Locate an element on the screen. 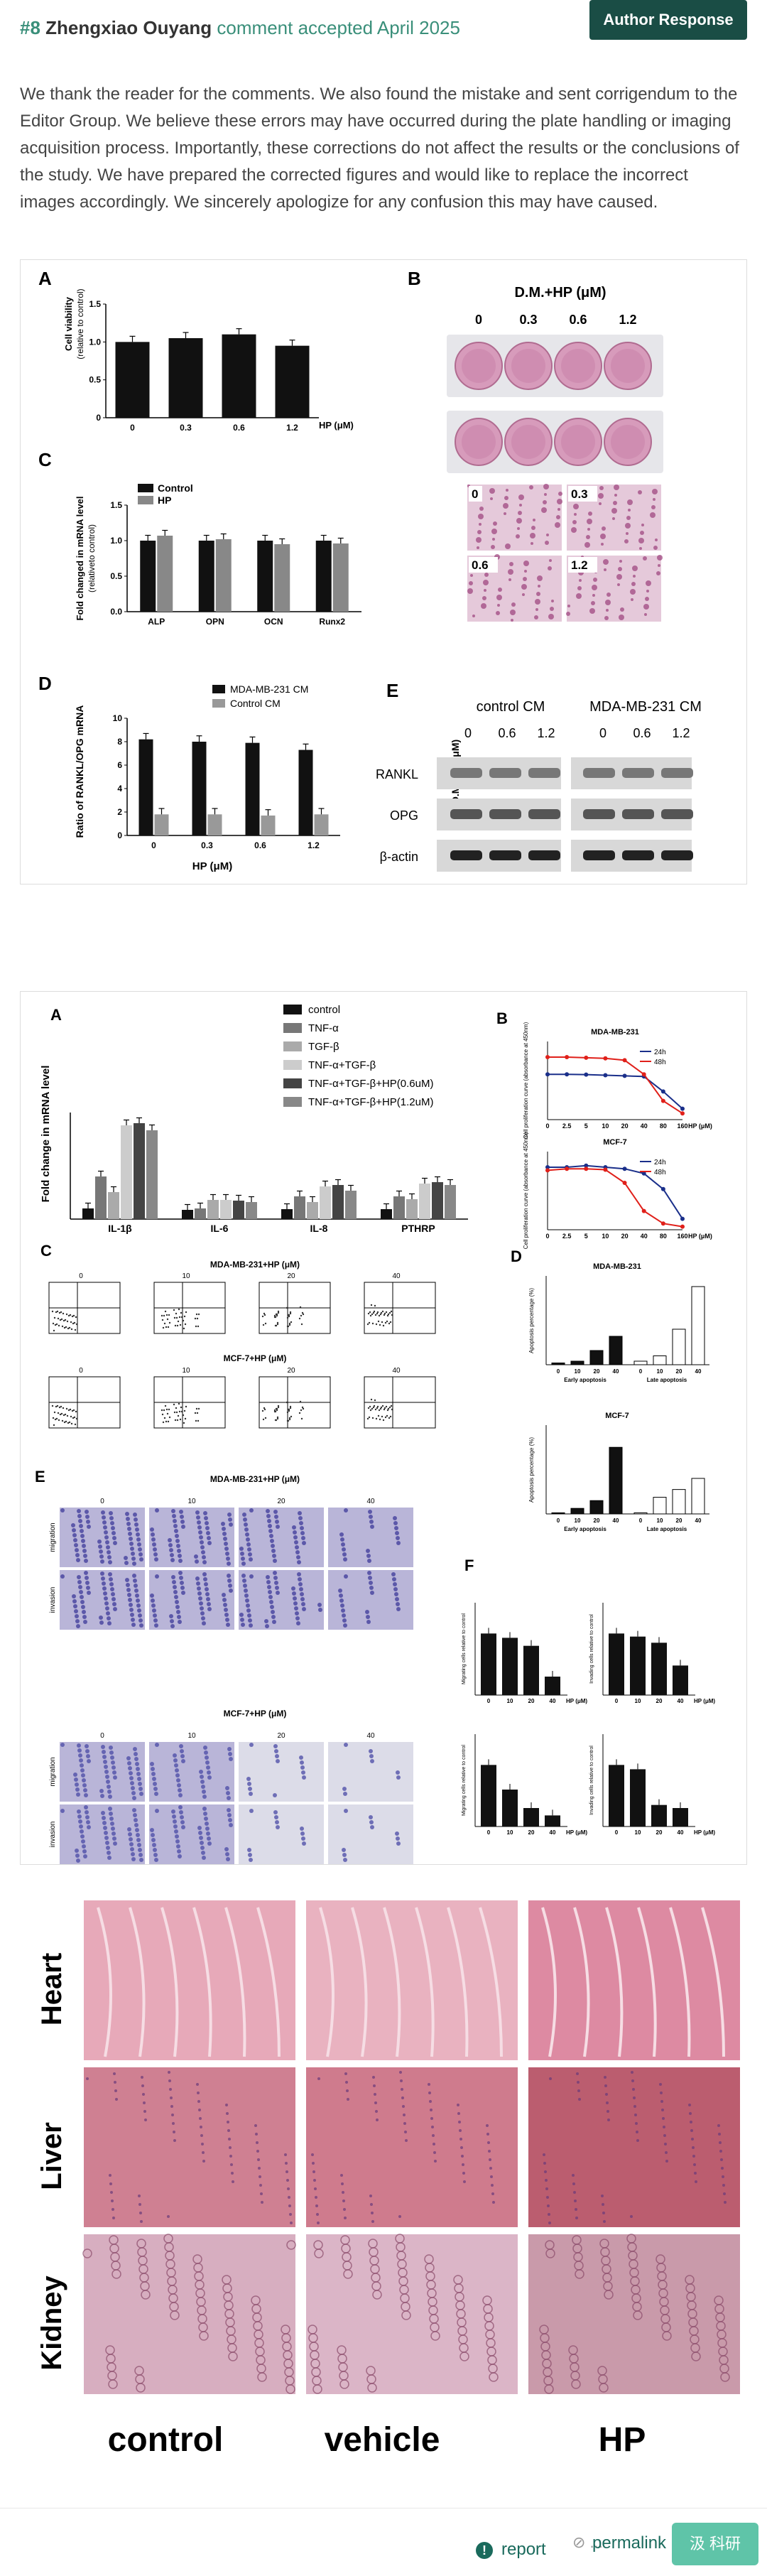 The image size is (767, 2576). c-bar is located at coordinates (323, 576).